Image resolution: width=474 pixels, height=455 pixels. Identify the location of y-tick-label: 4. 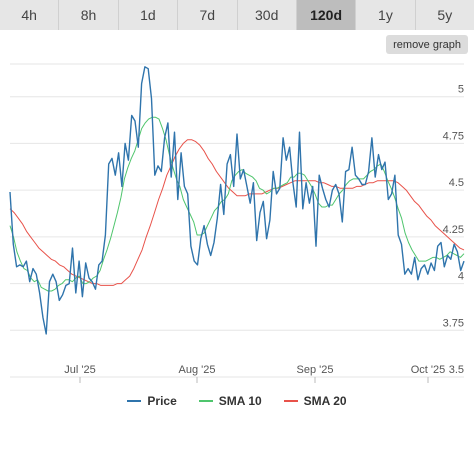
(461, 277).